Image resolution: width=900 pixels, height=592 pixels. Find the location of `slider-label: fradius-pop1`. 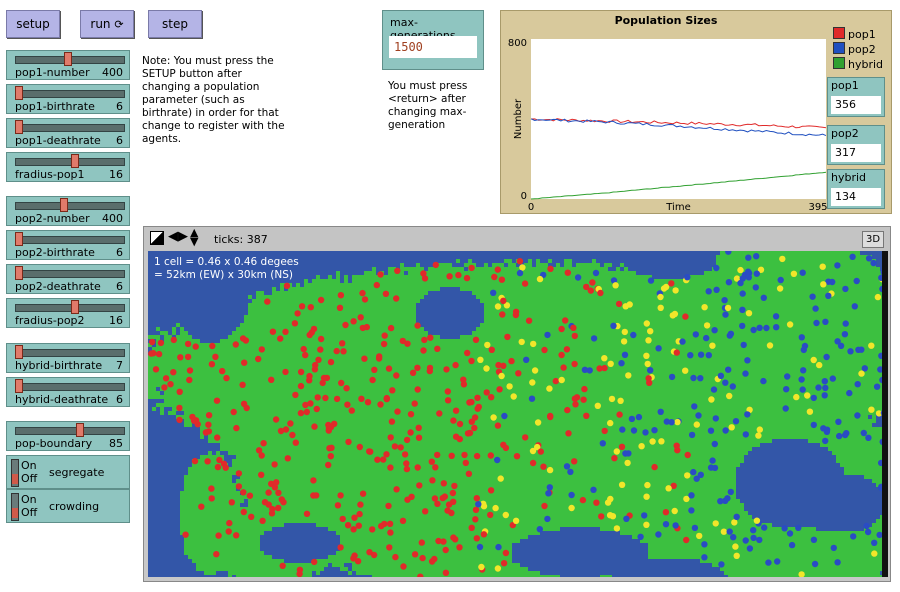

slider-label: fradius-pop1 is located at coordinates (50, 174).